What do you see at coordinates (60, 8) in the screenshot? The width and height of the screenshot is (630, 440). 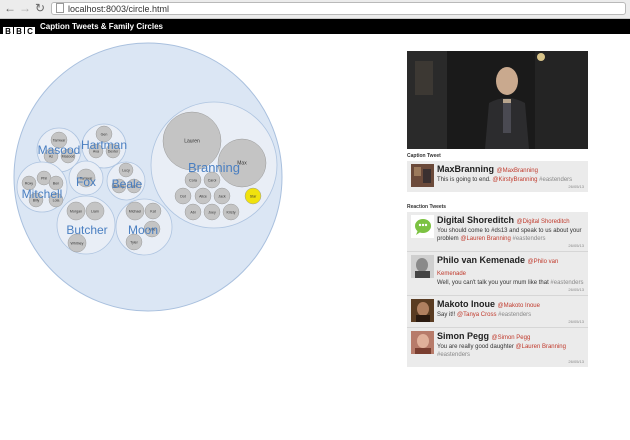 I see `page-icon` at bounding box center [60, 8].